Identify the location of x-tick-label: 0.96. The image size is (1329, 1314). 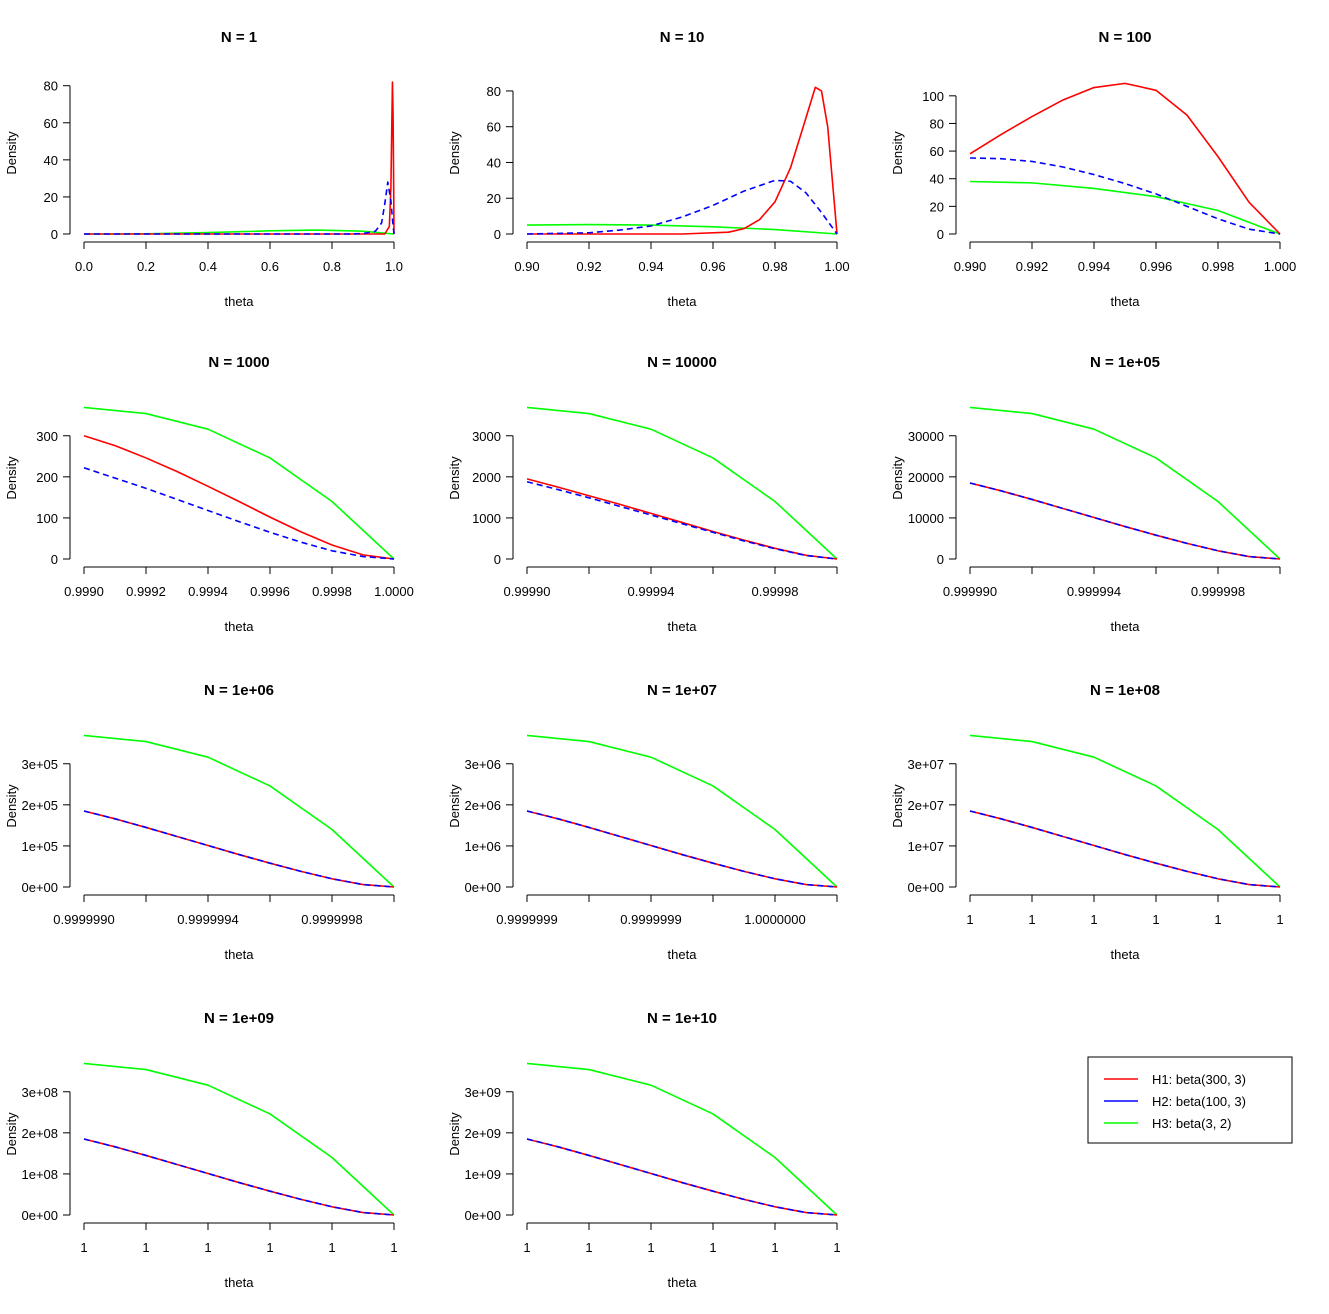
(712, 266).